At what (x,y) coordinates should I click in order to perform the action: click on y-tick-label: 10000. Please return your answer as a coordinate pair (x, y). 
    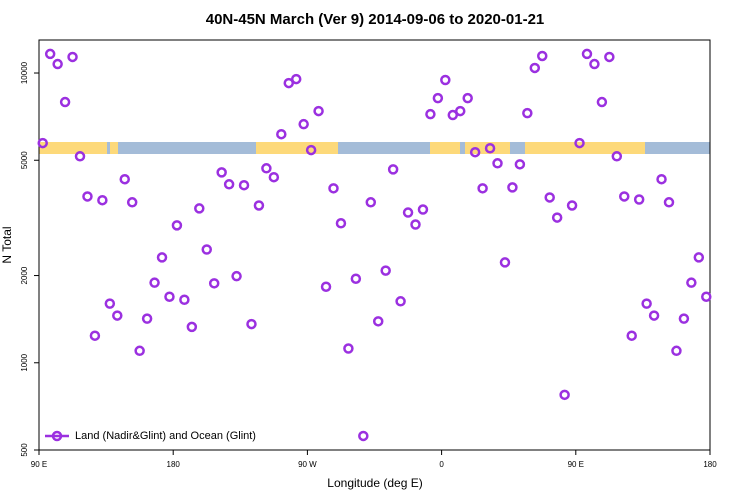
    Looking at the image, I should click on (24, 72).